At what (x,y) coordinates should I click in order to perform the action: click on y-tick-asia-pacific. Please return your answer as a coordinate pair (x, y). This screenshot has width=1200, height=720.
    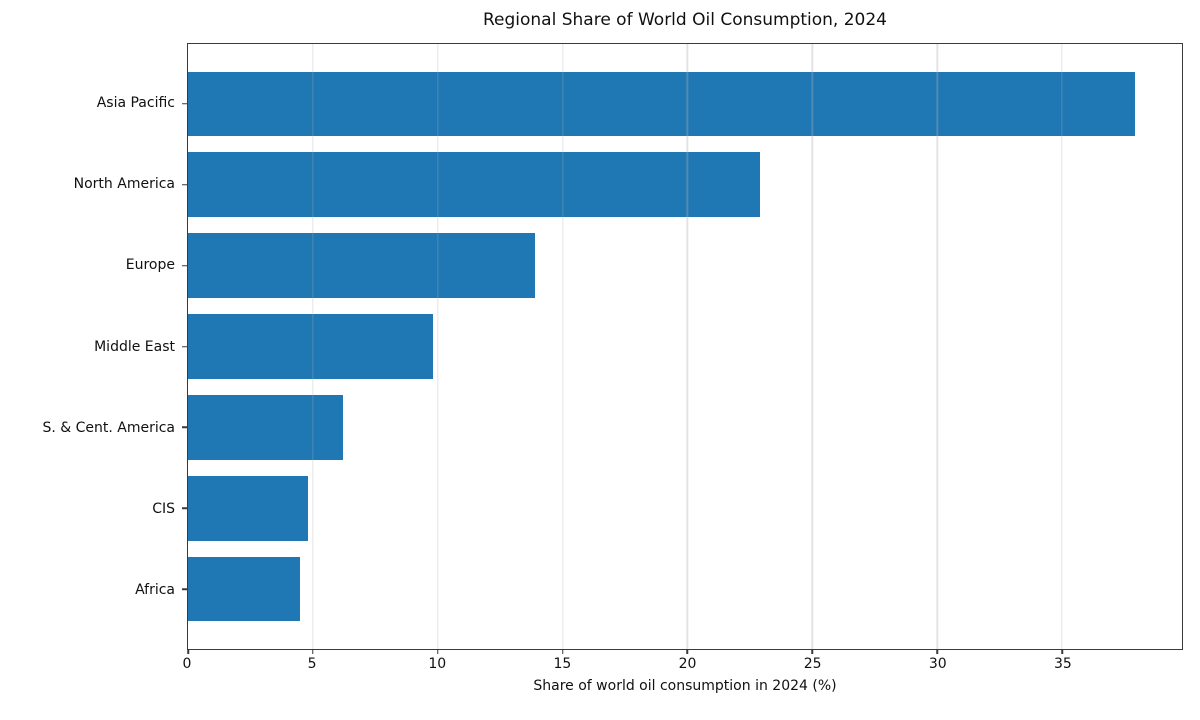
    Looking at the image, I should click on (185, 104).